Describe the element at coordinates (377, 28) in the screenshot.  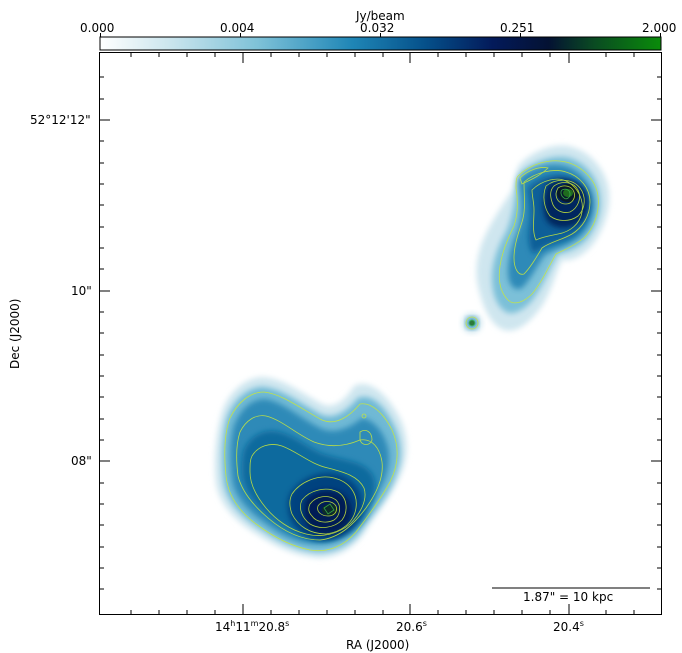
I see `colorbar-tick-label-2: 0.032` at that location.